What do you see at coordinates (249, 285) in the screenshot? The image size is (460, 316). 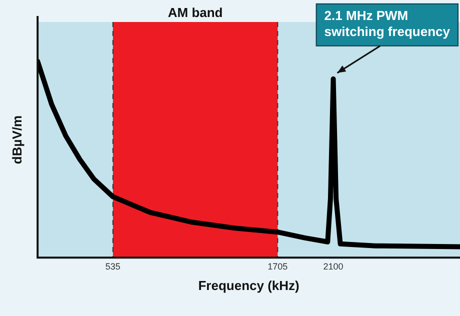 I see `x-axis-title: Frequency (kHz)` at bounding box center [249, 285].